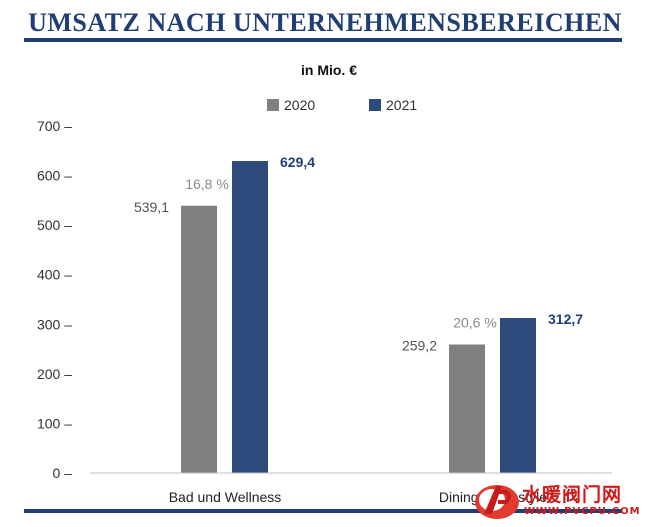 This screenshot has height=527, width=650. I want to click on y-tick-label: 500 –, so click(54, 225).